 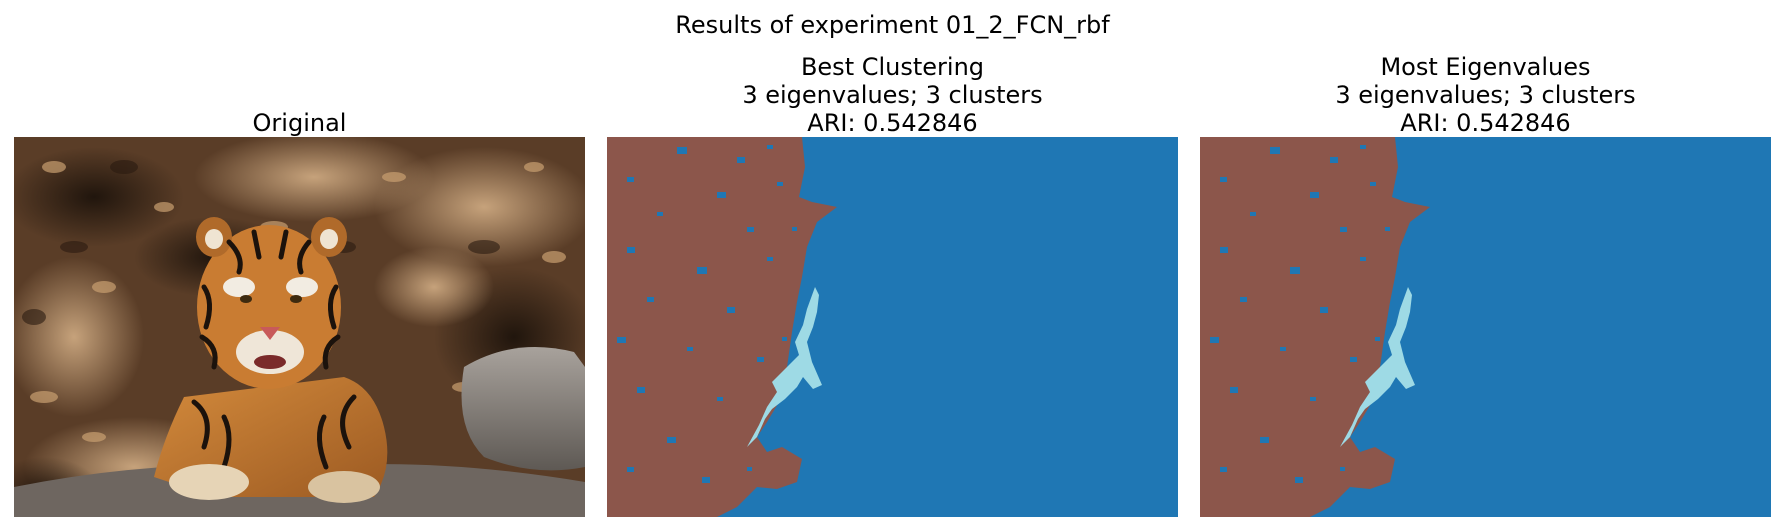 I want to click on panel-title-line: Original, so click(x=299, y=123).